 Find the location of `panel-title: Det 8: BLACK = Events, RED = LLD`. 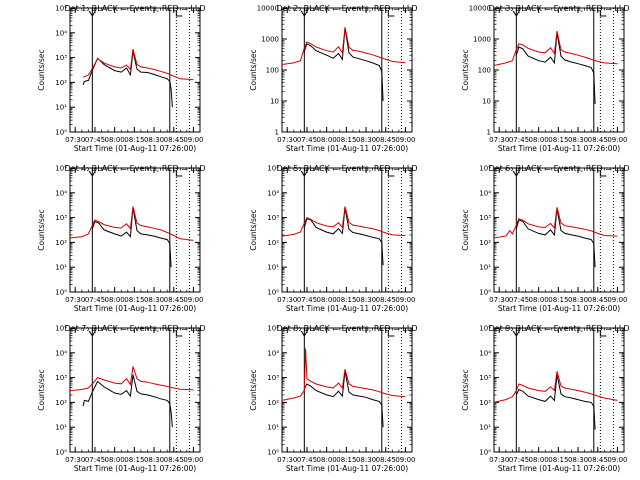

panel-title: Det 8: BLACK = Events, RED = LLD is located at coordinates (347, 328).